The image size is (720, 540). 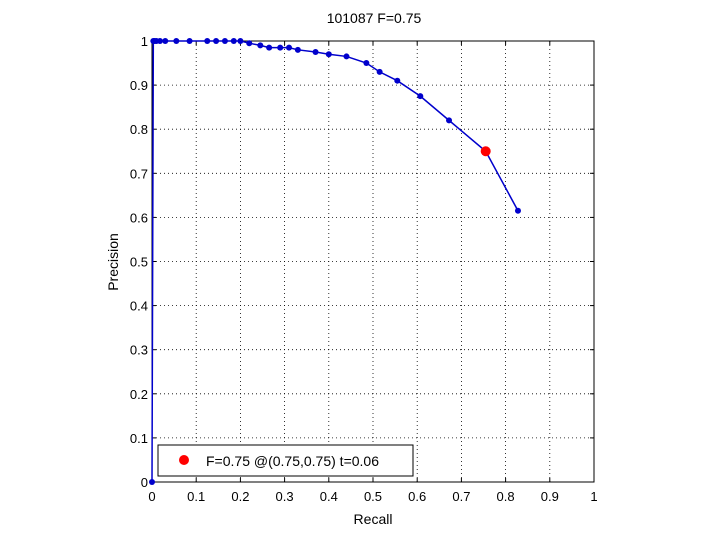 I want to click on legend-box, so click(x=285, y=460).